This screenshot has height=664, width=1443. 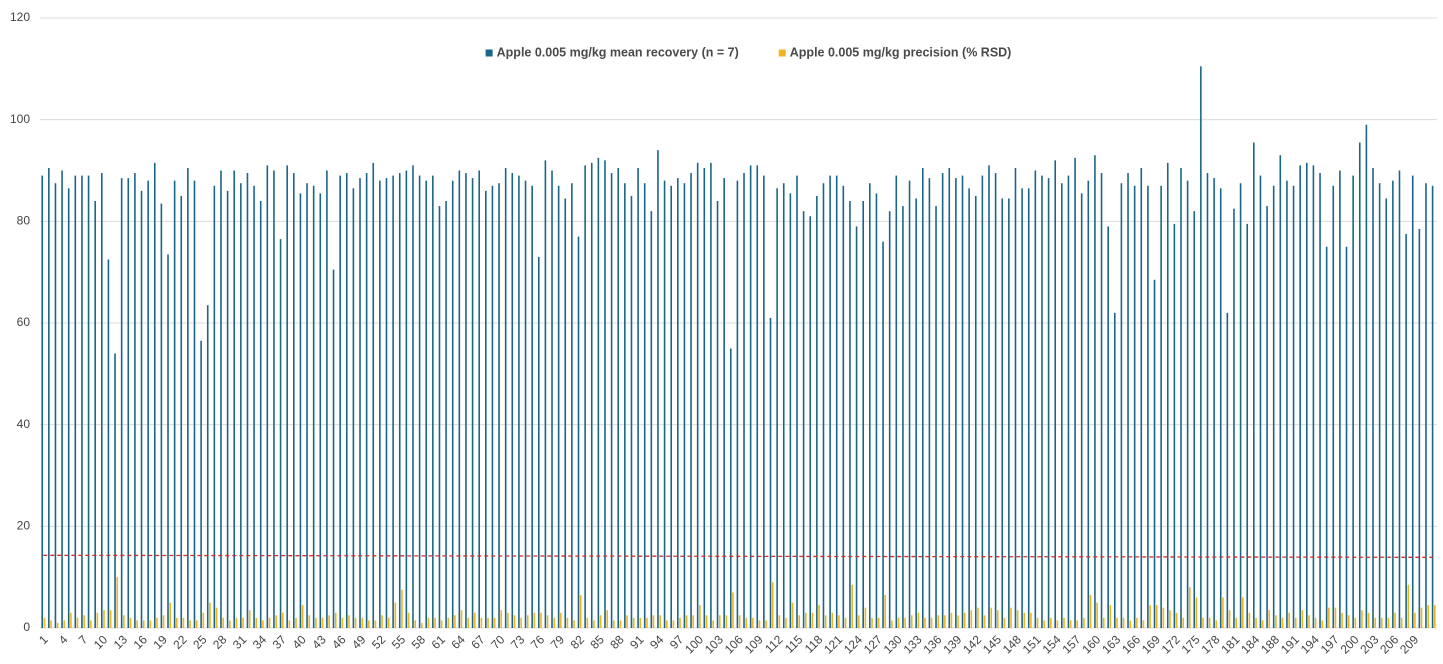 I want to click on x-tick-label: 194, so click(x=1310, y=644).